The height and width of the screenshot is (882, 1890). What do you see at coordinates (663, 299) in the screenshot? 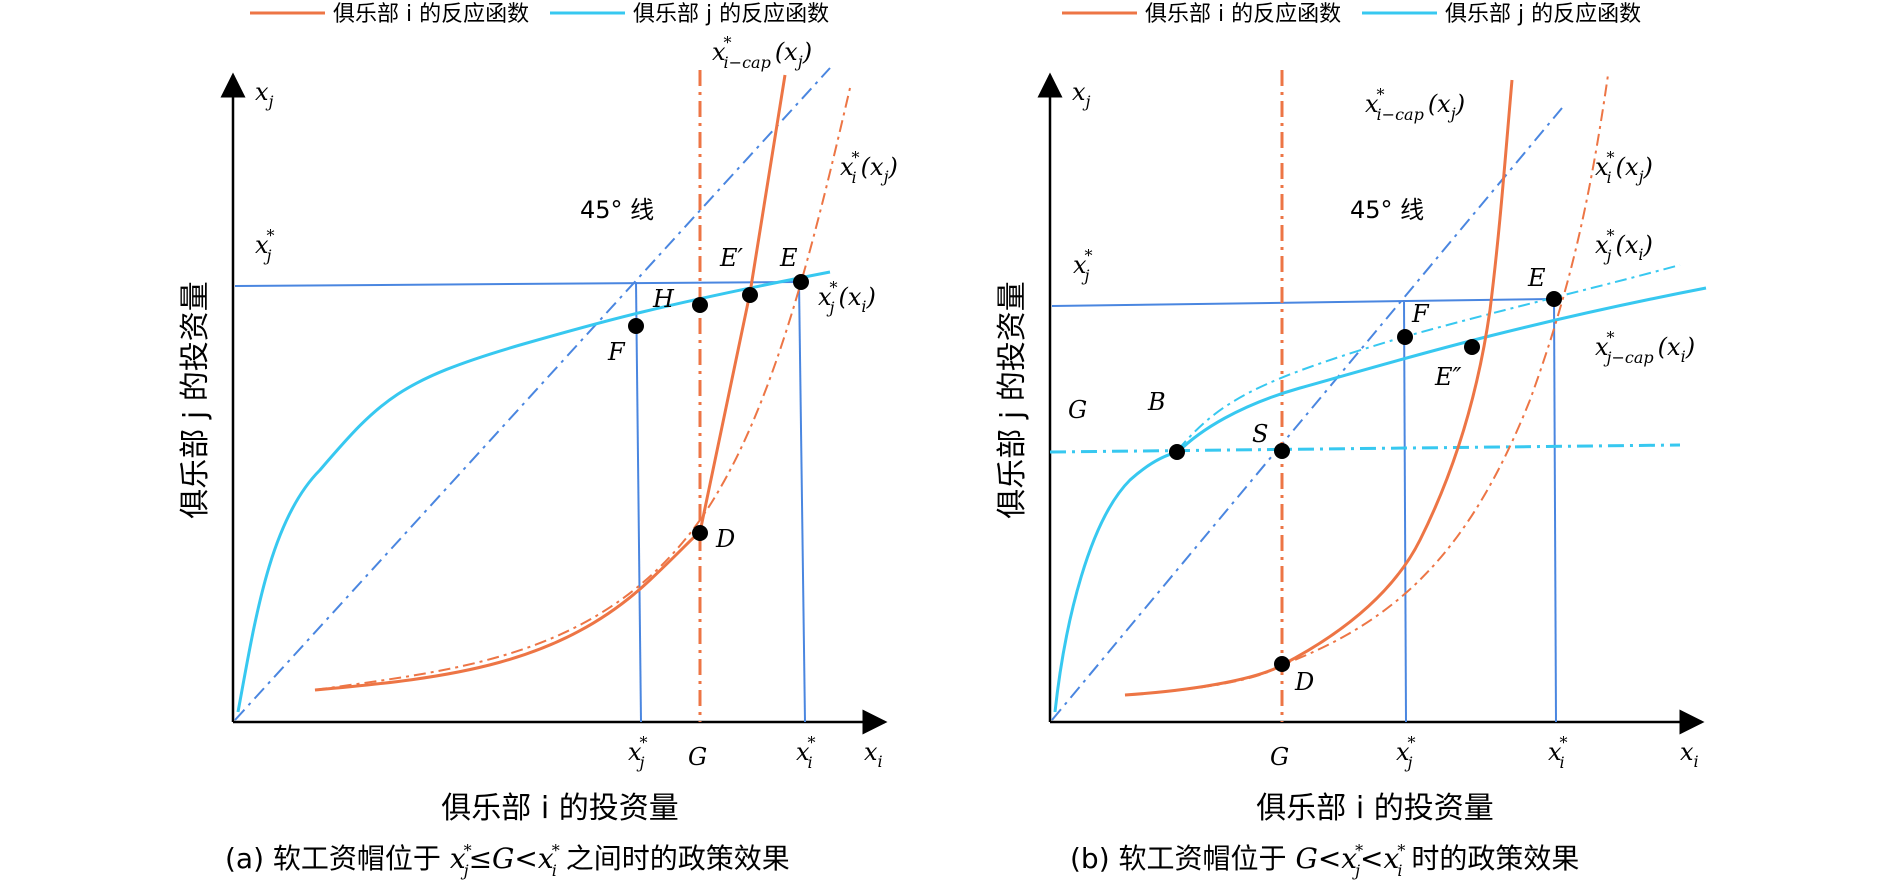
I see `label-H: H` at bounding box center [663, 299].